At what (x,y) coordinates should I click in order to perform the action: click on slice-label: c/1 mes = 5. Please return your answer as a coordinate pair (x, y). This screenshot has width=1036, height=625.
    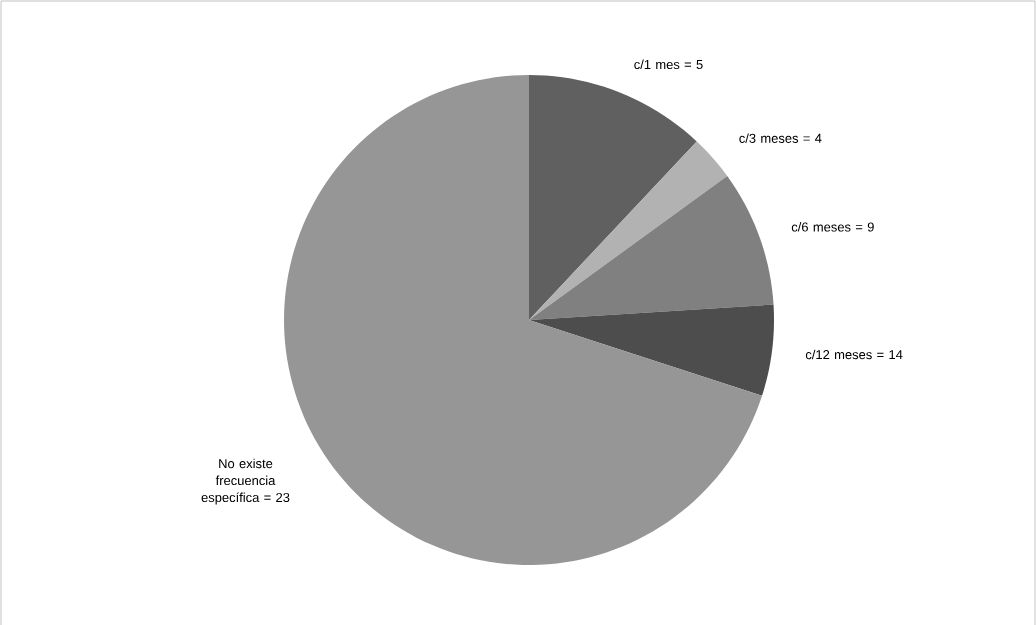
    Looking at the image, I should click on (668, 64).